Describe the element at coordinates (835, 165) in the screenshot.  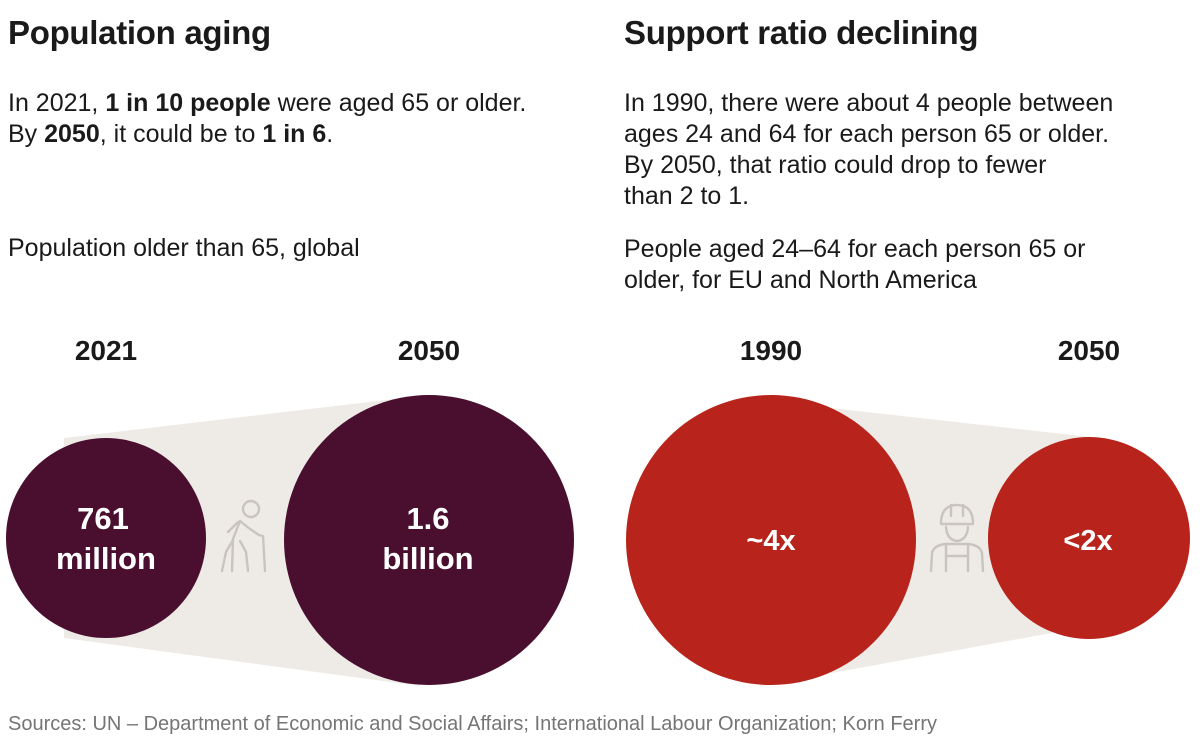
I see `description-line: By 2050, that ratio could drop to fewer` at that location.